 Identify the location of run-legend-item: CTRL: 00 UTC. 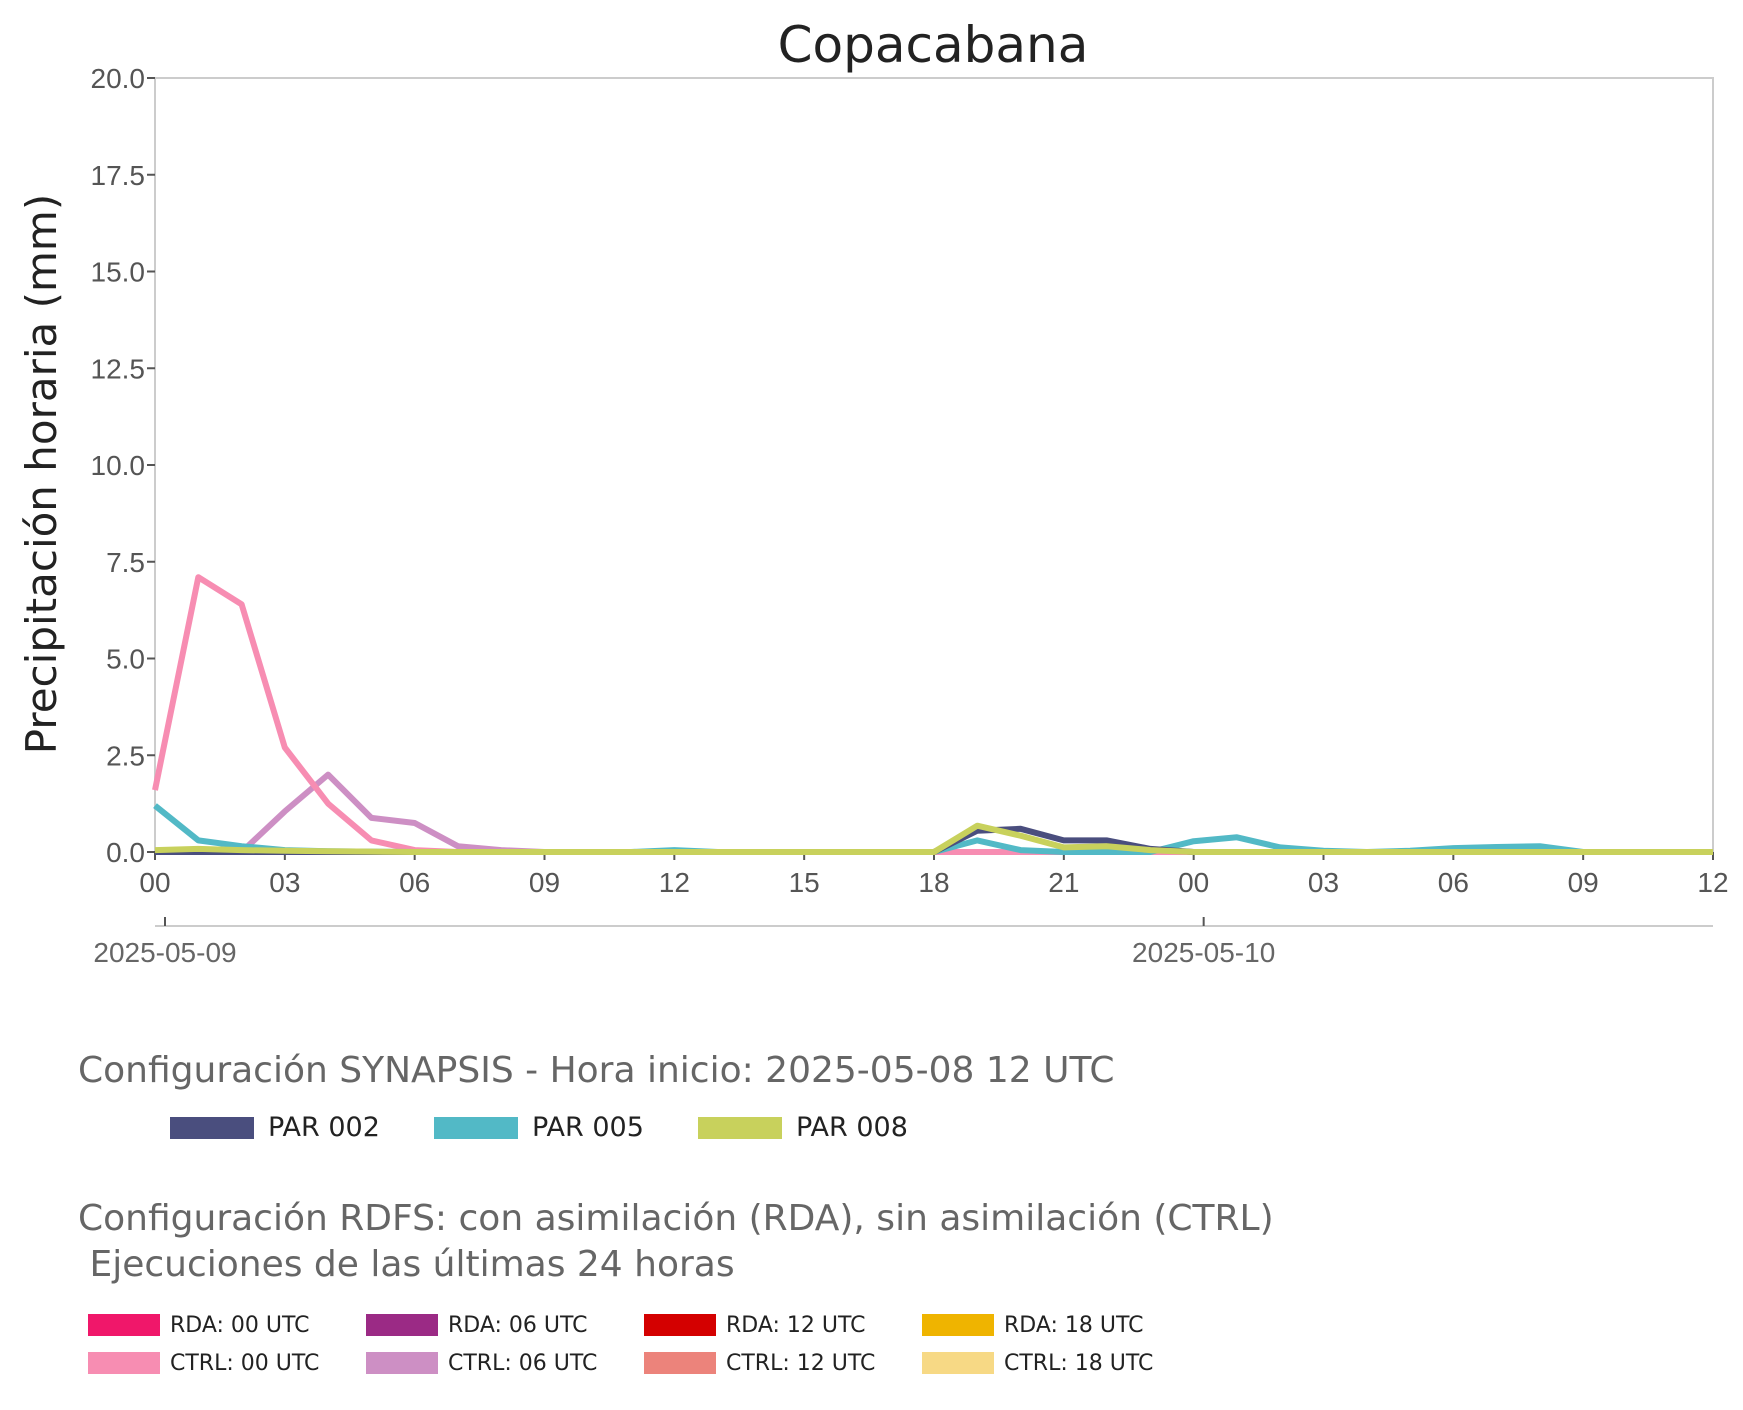
(227, 1363).